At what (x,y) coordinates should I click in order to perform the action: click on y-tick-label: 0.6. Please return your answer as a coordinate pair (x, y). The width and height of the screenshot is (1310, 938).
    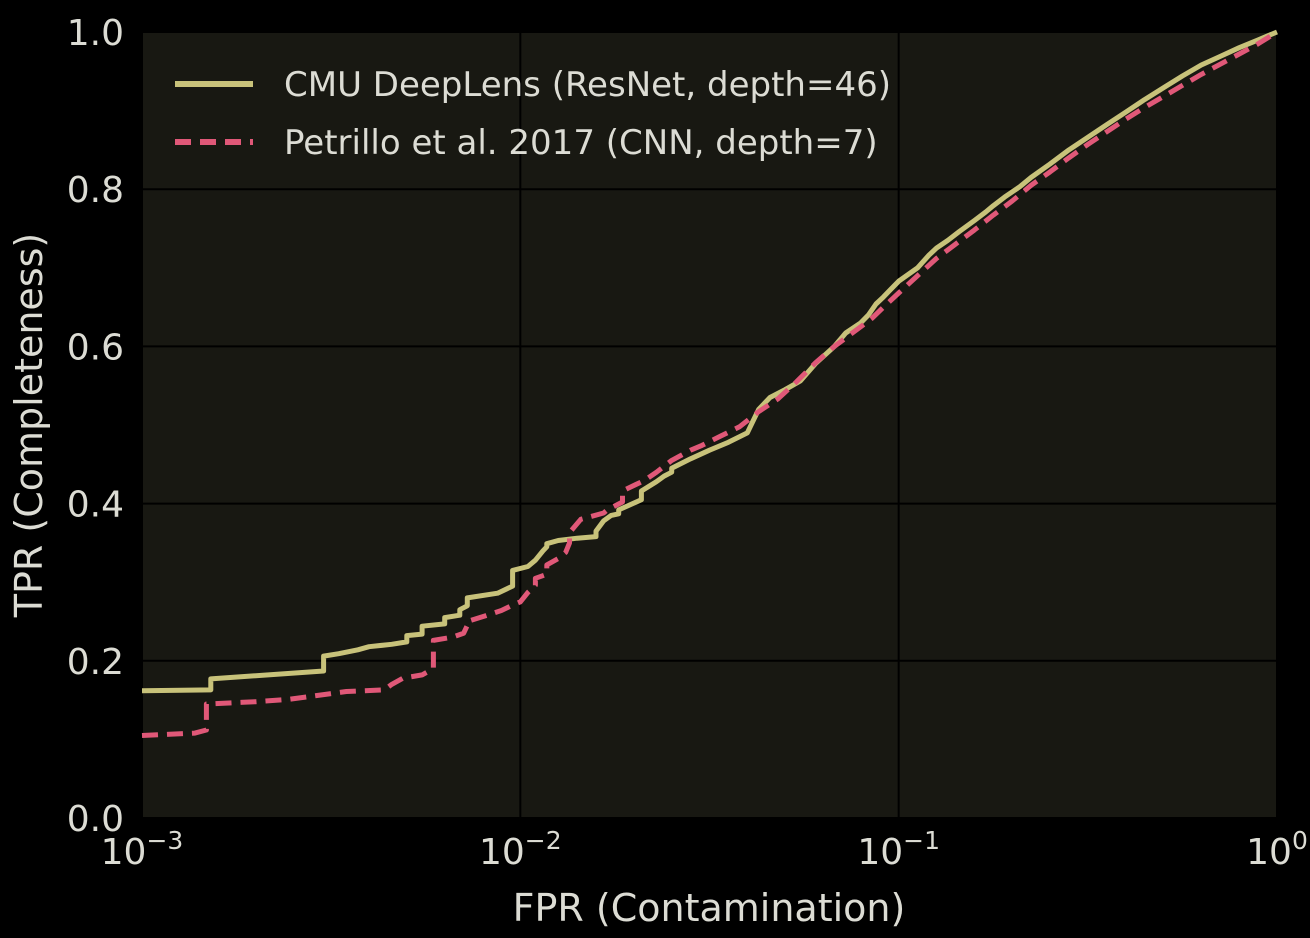
    Looking at the image, I should click on (95, 347).